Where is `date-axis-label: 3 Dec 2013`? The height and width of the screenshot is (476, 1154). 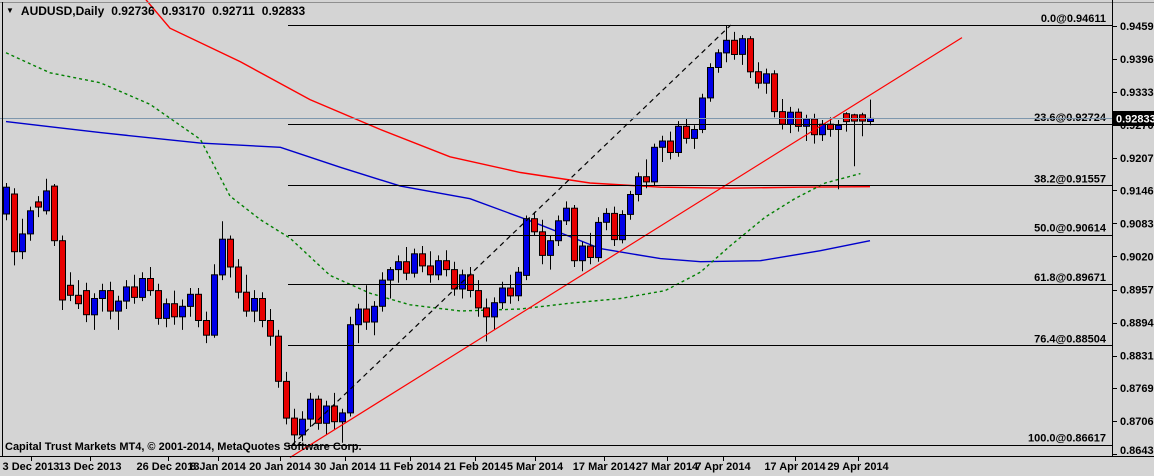 date-axis-label: 3 Dec 2013 is located at coordinates (31, 467).